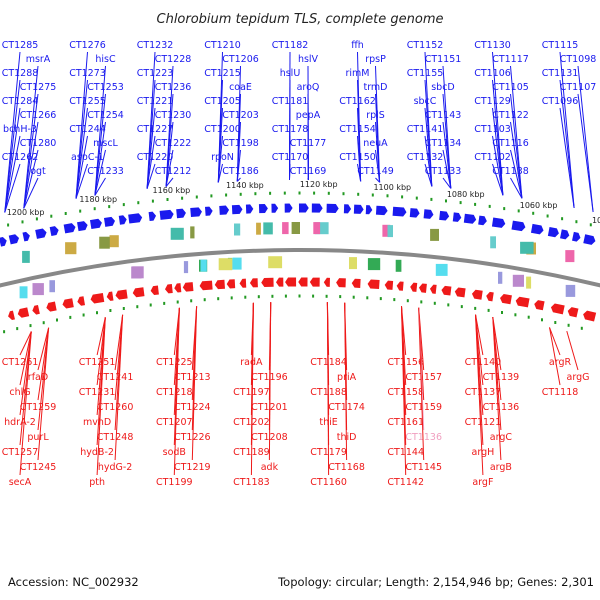  I want to click on gene-label: CT1275, so click(38, 87).